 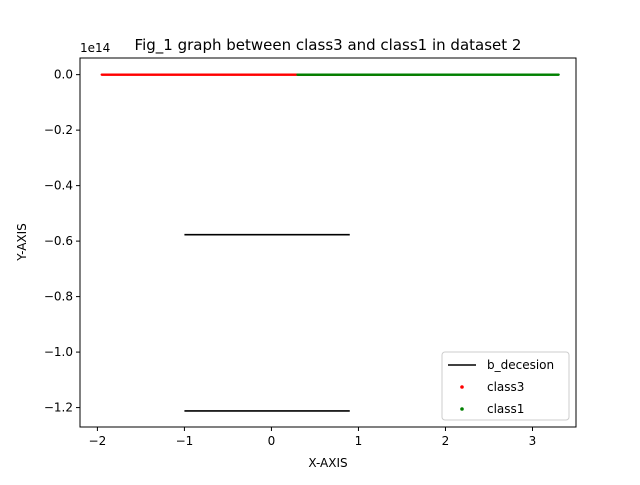 I want to click on x-tick-label: 1, so click(x=359, y=441).